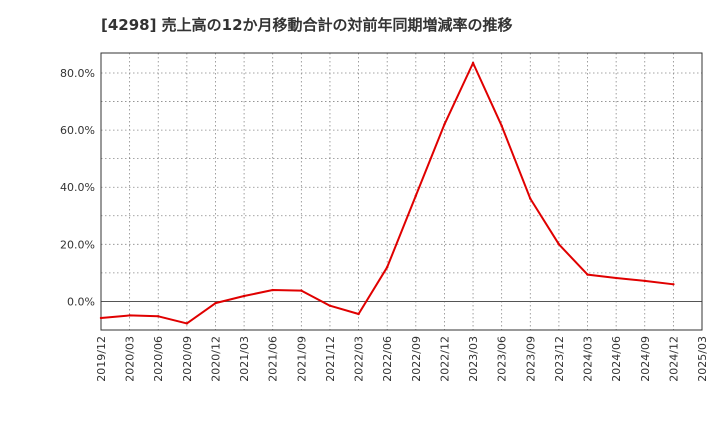  Describe the element at coordinates (215, 359) in the screenshot. I see `x-tick-label: 2020/12` at that location.